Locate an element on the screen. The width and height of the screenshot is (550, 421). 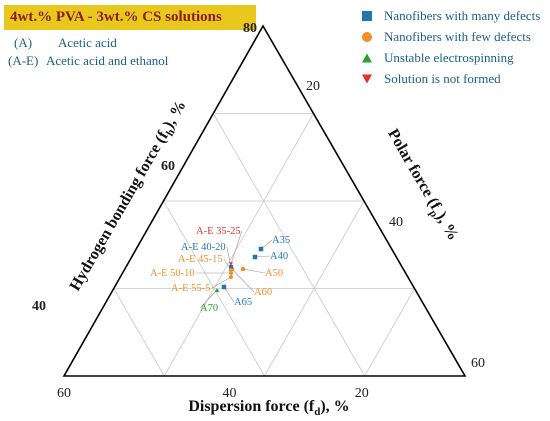
point-label: A-E 45-15 is located at coordinates (200, 259).